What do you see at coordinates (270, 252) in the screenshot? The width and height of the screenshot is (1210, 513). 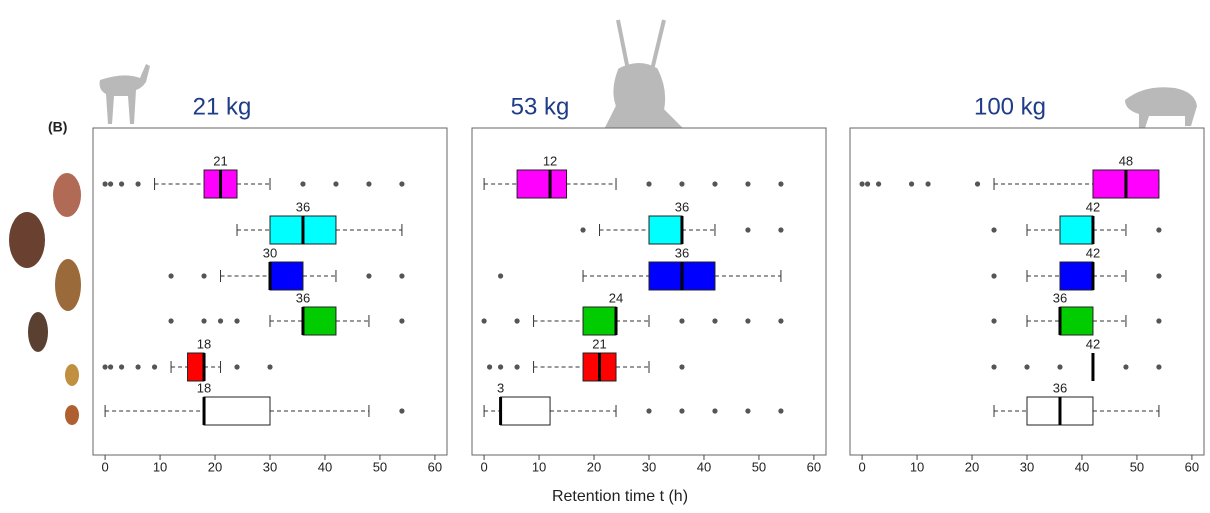 I see `median-label: 30` at bounding box center [270, 252].